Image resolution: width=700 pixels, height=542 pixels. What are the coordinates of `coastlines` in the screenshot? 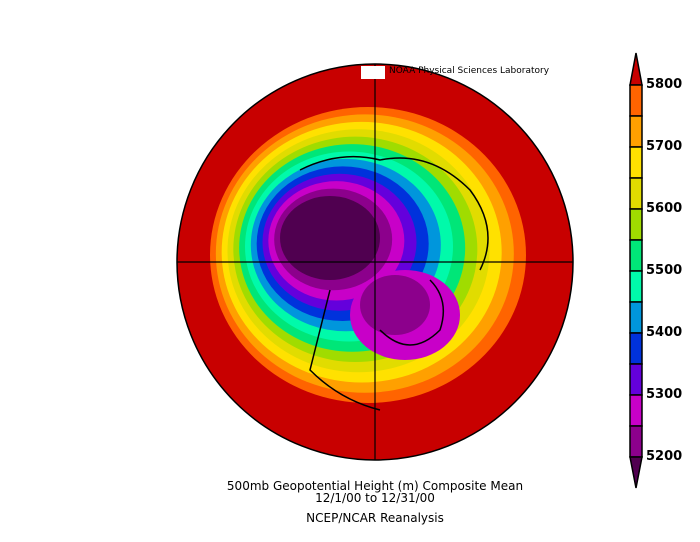 It's located at (394, 283).